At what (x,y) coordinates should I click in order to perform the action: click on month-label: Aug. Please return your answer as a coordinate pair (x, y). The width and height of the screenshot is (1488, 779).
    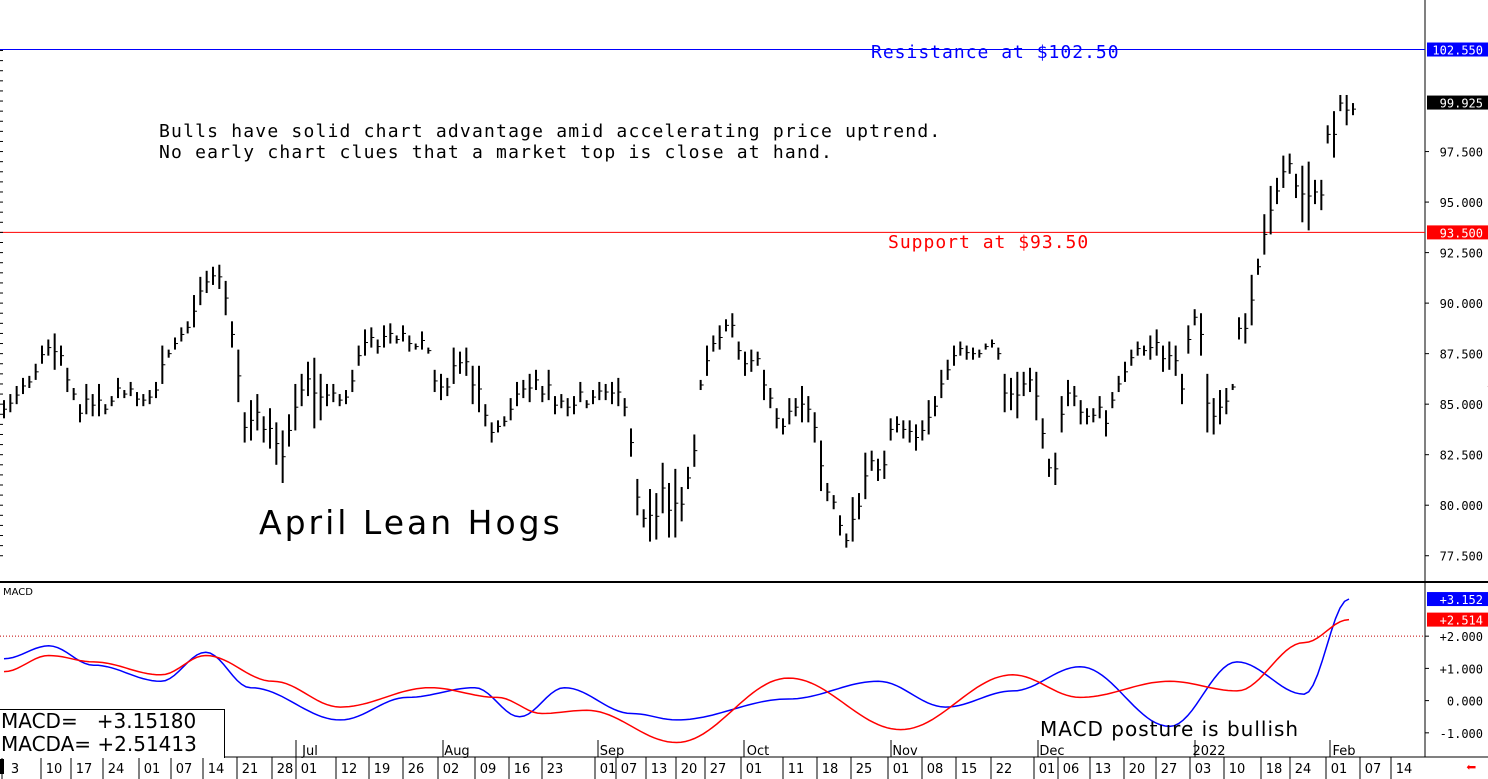
    Looking at the image, I should click on (456, 751).